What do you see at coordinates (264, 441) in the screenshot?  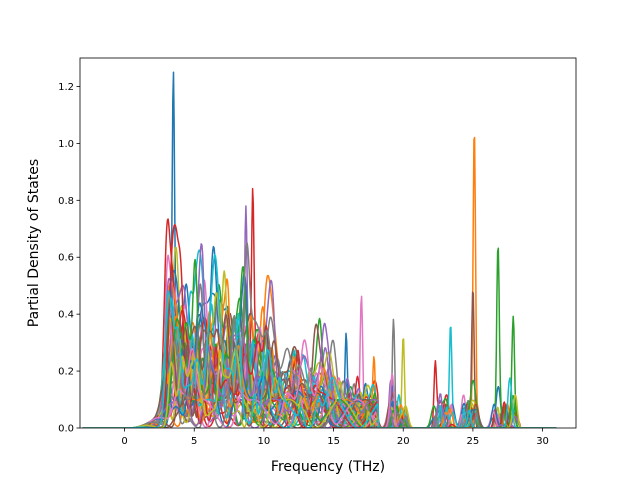 I see `x-tick-label: 10` at bounding box center [264, 441].